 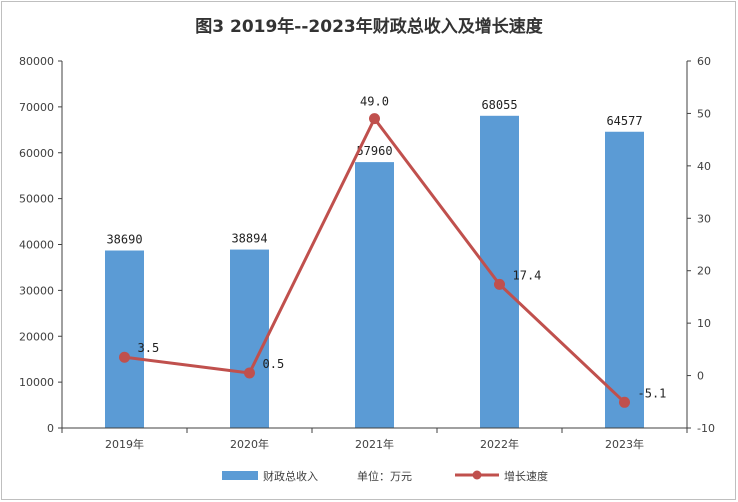 I want to click on right-tick-label-4: 30, so click(x=704, y=218).